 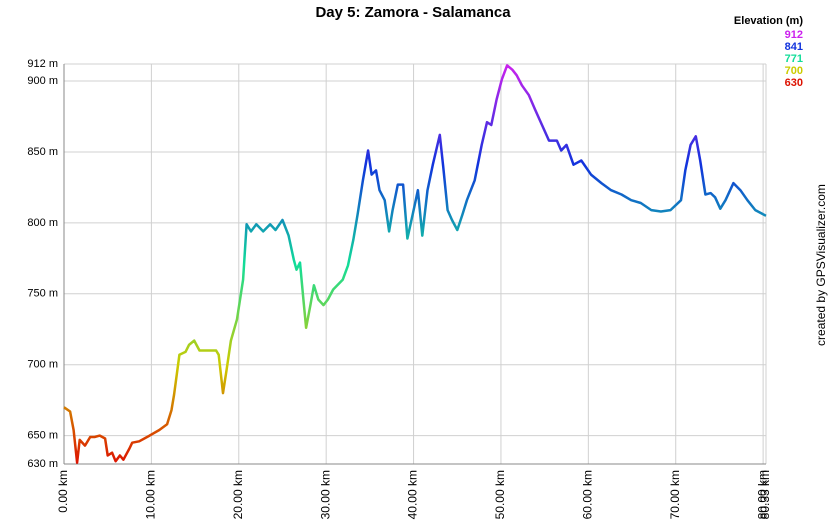 What do you see at coordinates (238, 494) in the screenshot?
I see `x-tick-label: 20.00 km` at bounding box center [238, 494].